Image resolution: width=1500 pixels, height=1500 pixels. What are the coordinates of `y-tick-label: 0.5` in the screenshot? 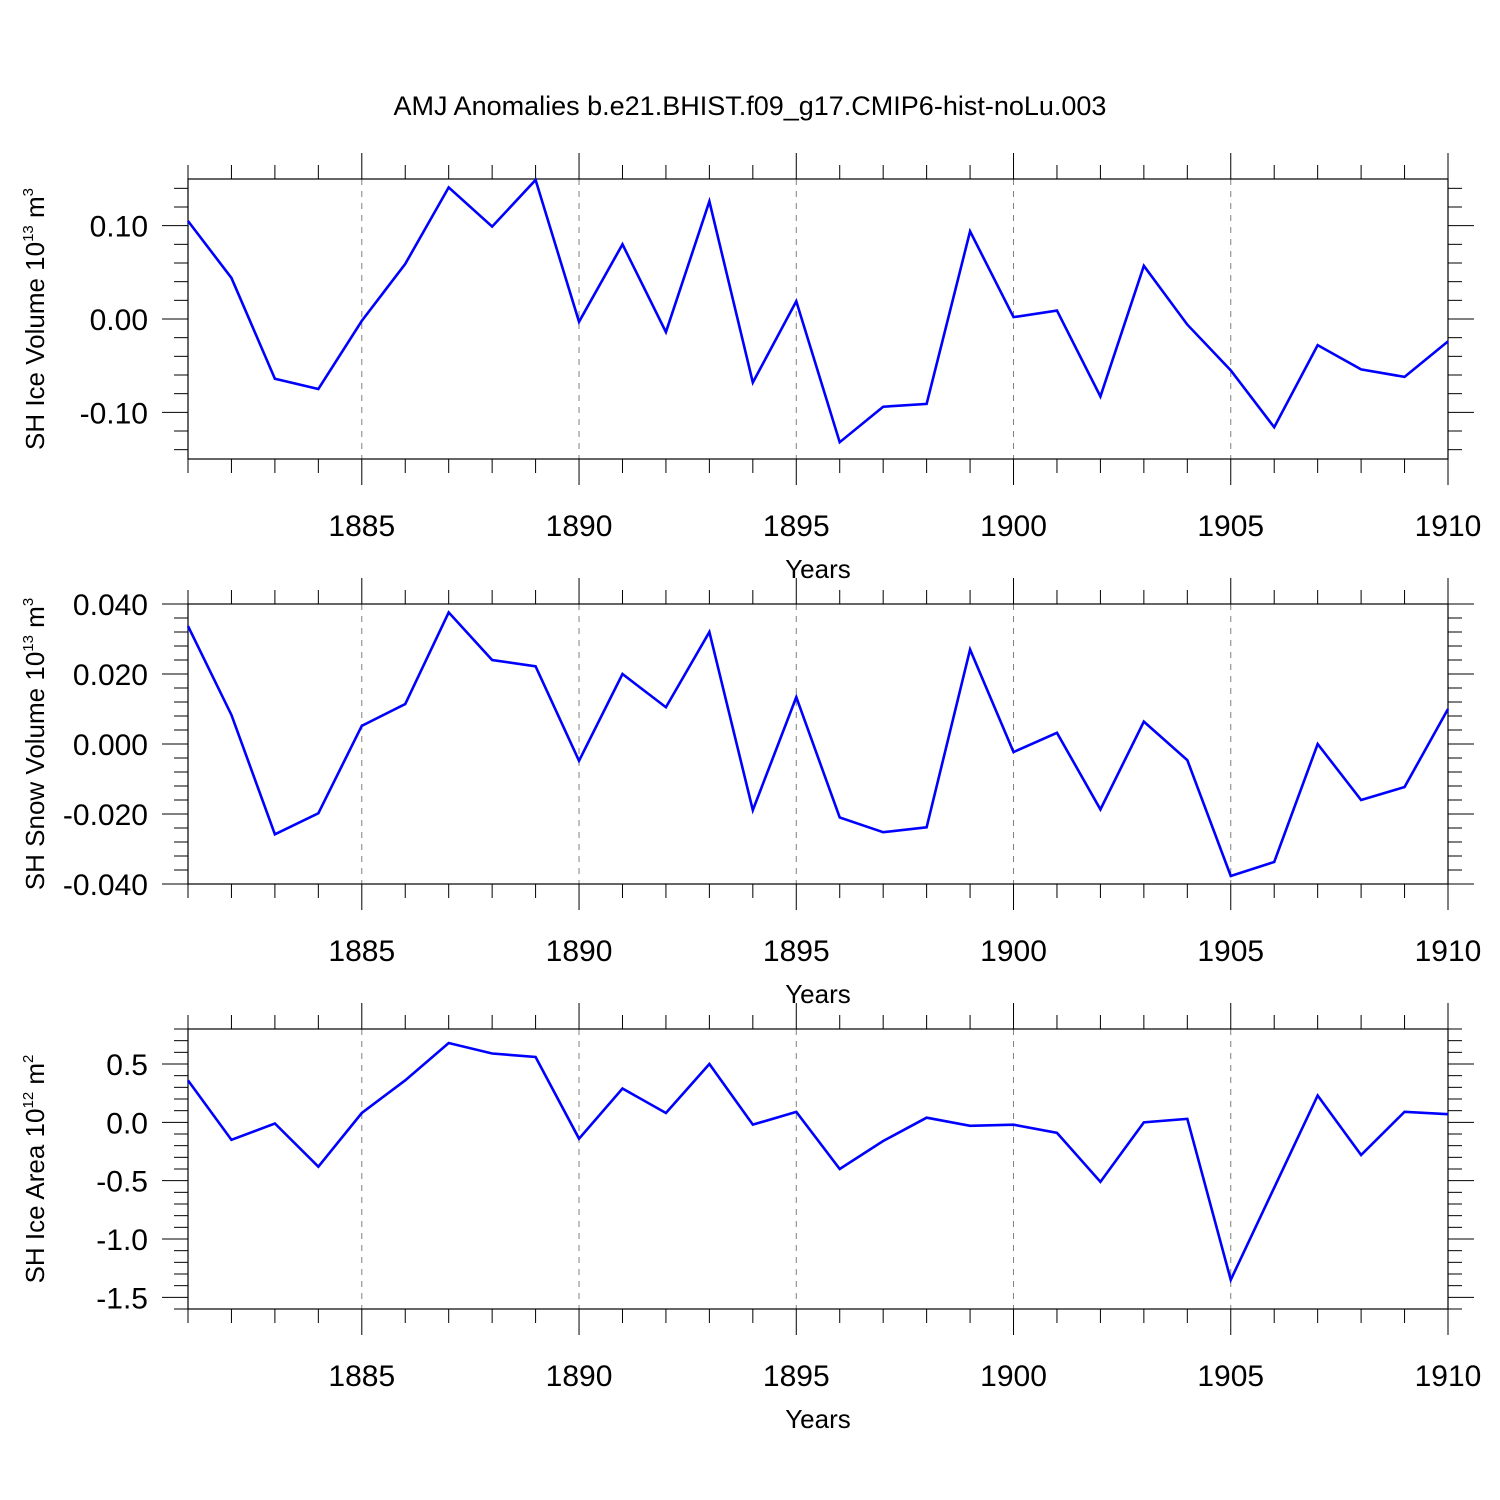 It's located at (127, 1065).